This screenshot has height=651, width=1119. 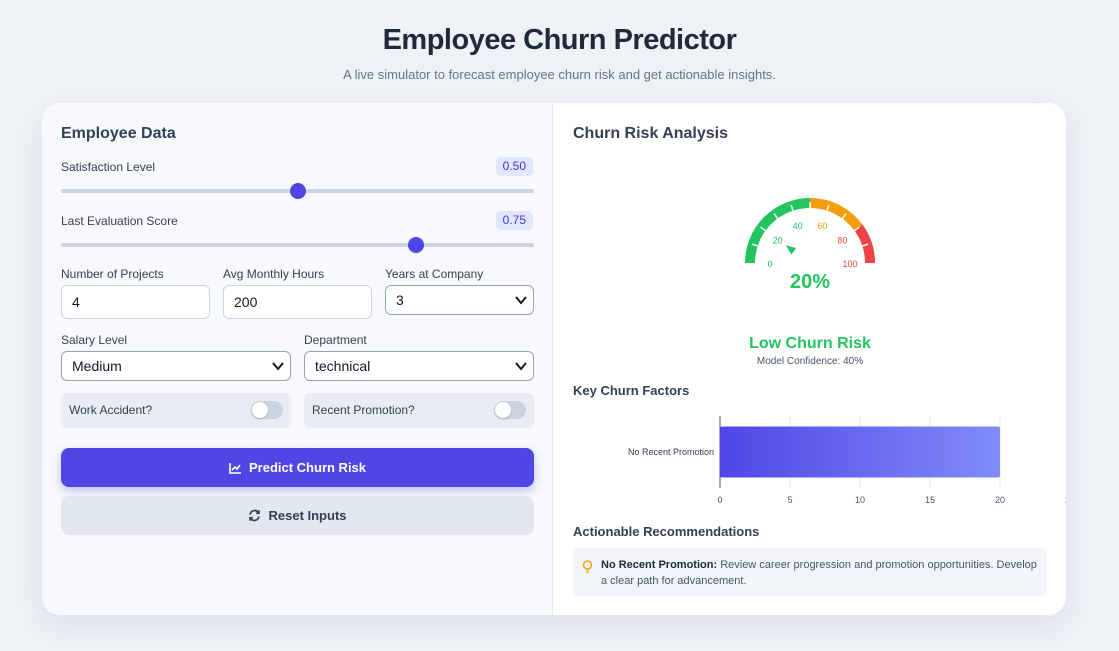 What do you see at coordinates (791, 250) in the screenshot?
I see `gauge-needle` at bounding box center [791, 250].